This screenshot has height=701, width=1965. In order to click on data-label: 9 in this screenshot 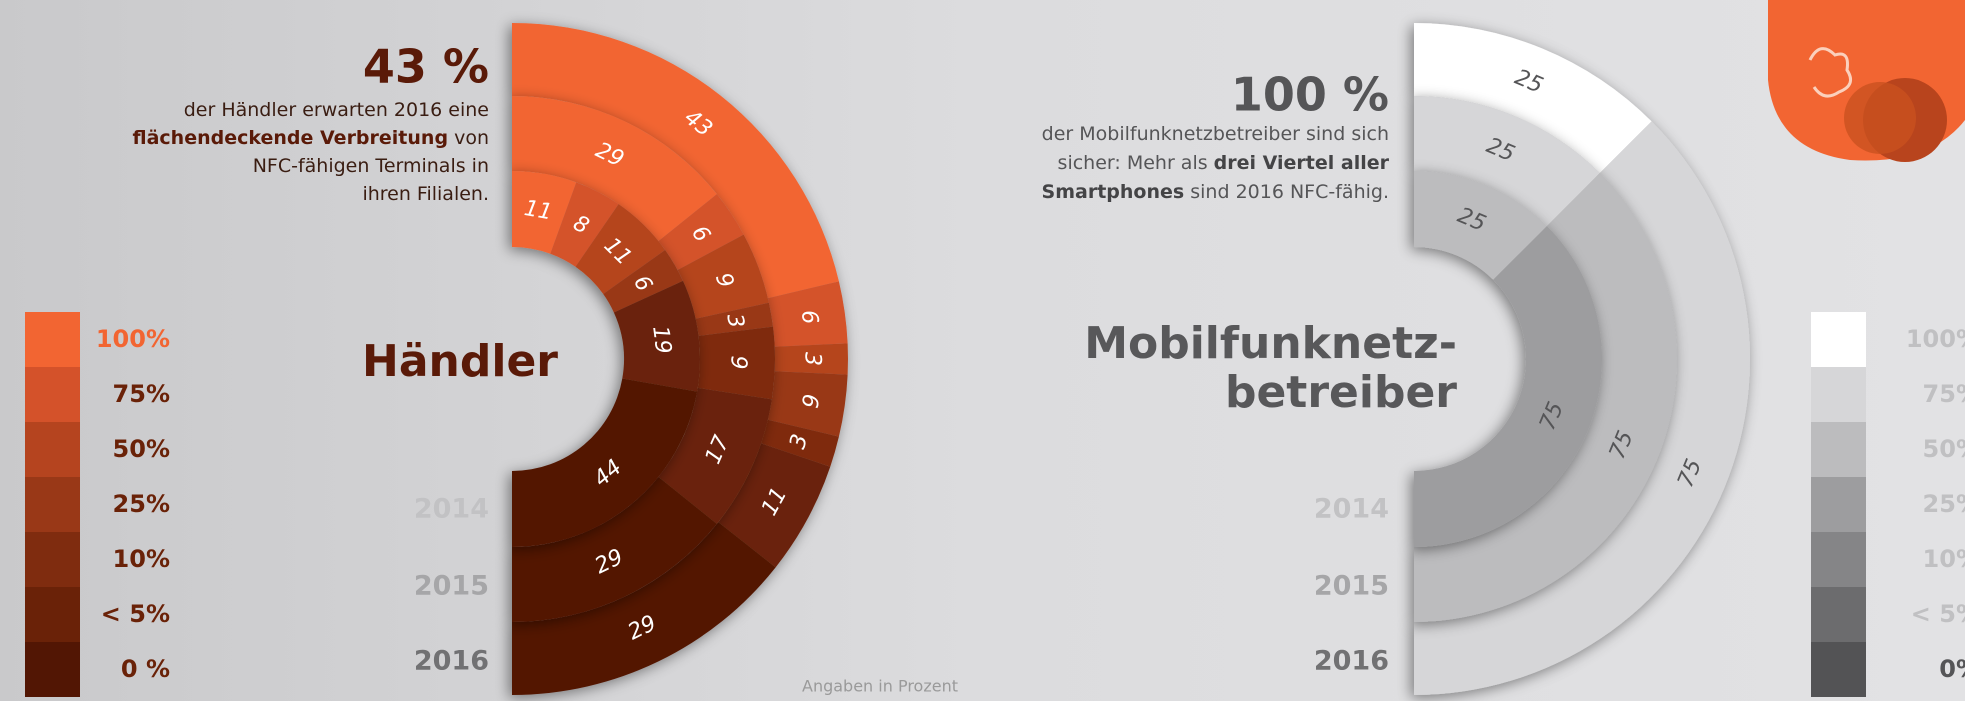, I will do `click(737, 362)`.